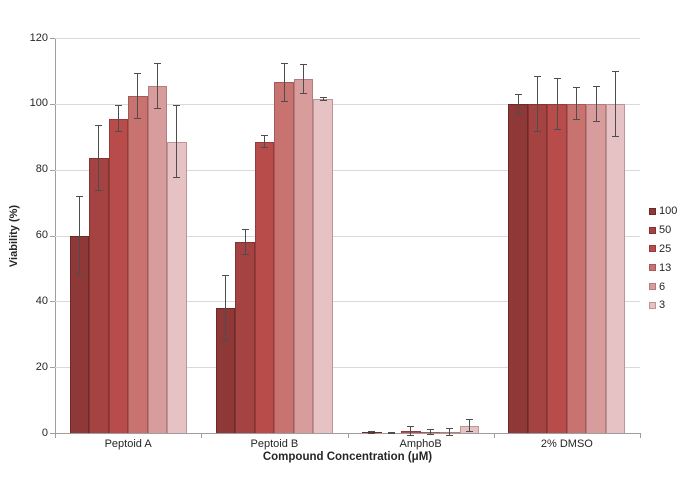 The image size is (700, 477). What do you see at coordinates (14, 236) in the screenshot?
I see `y-axis-title: Viability (%)` at bounding box center [14, 236].